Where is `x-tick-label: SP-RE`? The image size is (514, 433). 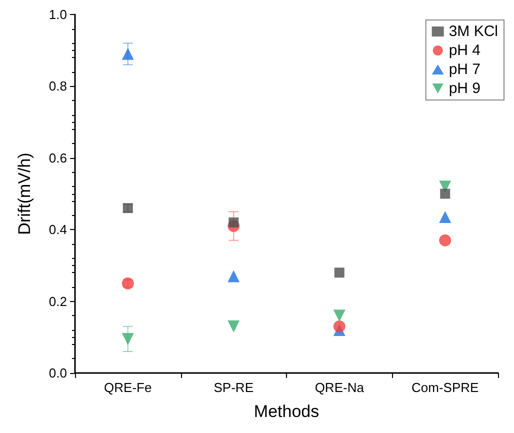 x-tick-label: SP-RE is located at coordinates (234, 387).